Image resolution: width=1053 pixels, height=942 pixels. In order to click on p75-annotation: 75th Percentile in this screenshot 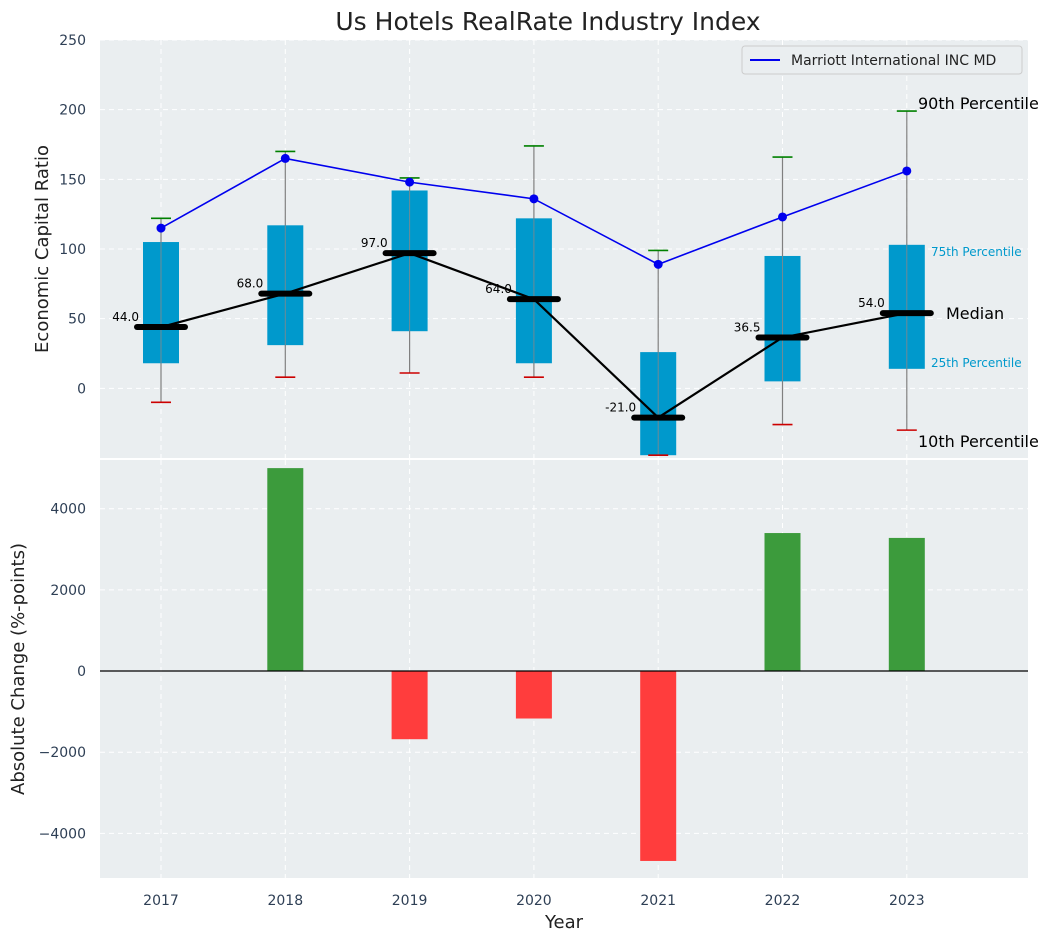, I will do `click(976, 252)`.